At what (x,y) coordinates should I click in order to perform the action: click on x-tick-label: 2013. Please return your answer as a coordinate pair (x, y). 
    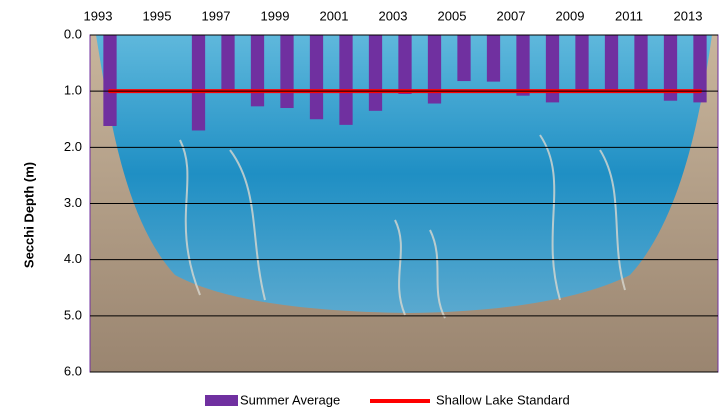
    Looking at the image, I should click on (688, 15).